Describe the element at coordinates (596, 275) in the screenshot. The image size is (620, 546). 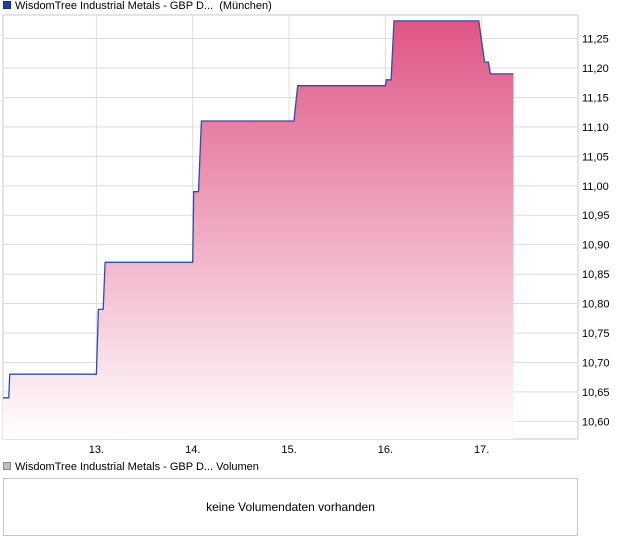
I see `y-tick-label: 10,85` at that location.